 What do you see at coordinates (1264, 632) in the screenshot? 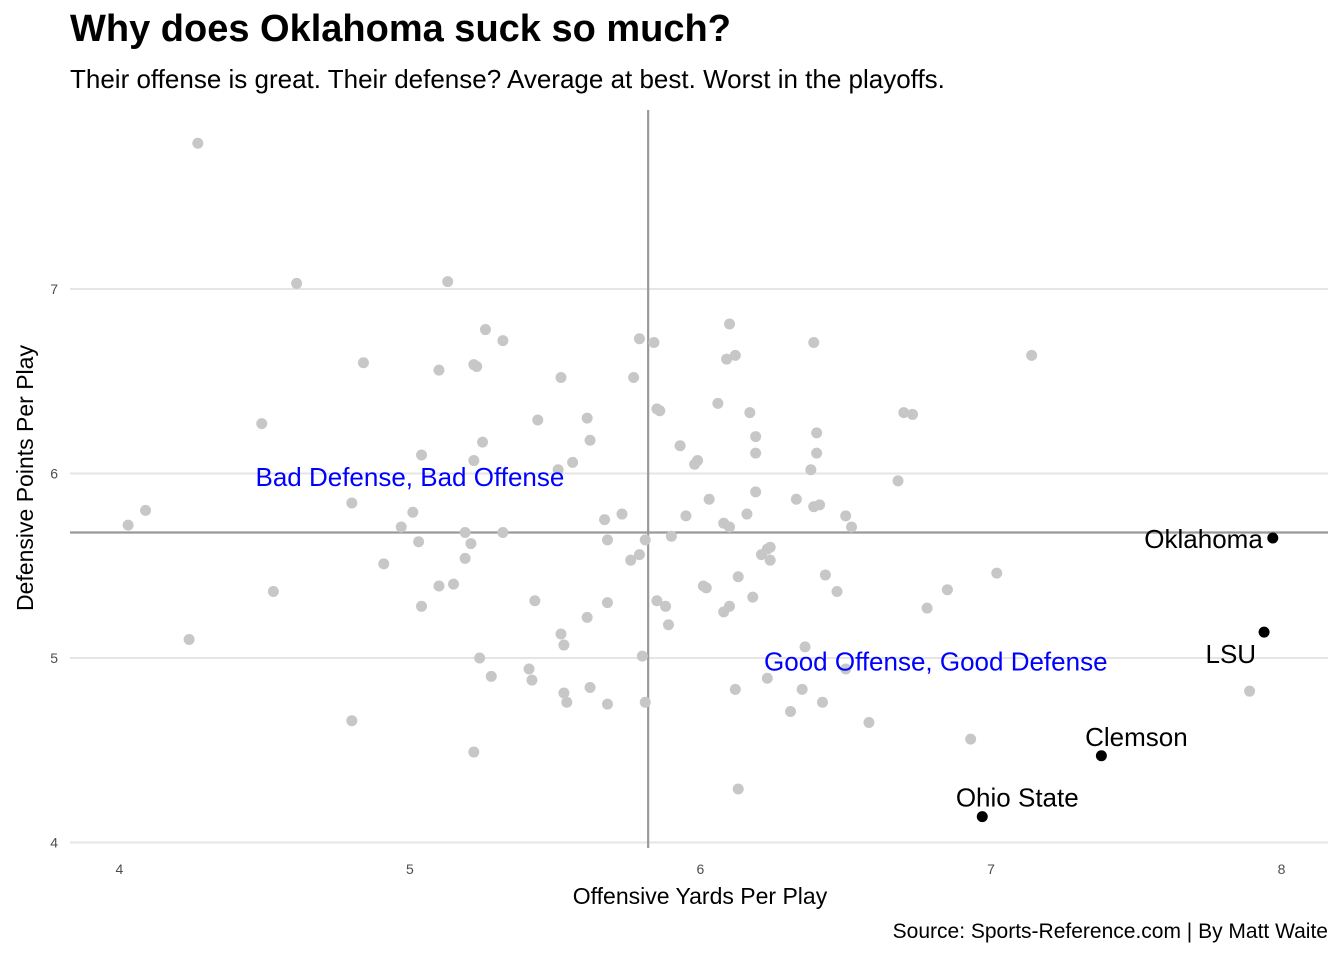
I see `highlight-point-lsu` at bounding box center [1264, 632].